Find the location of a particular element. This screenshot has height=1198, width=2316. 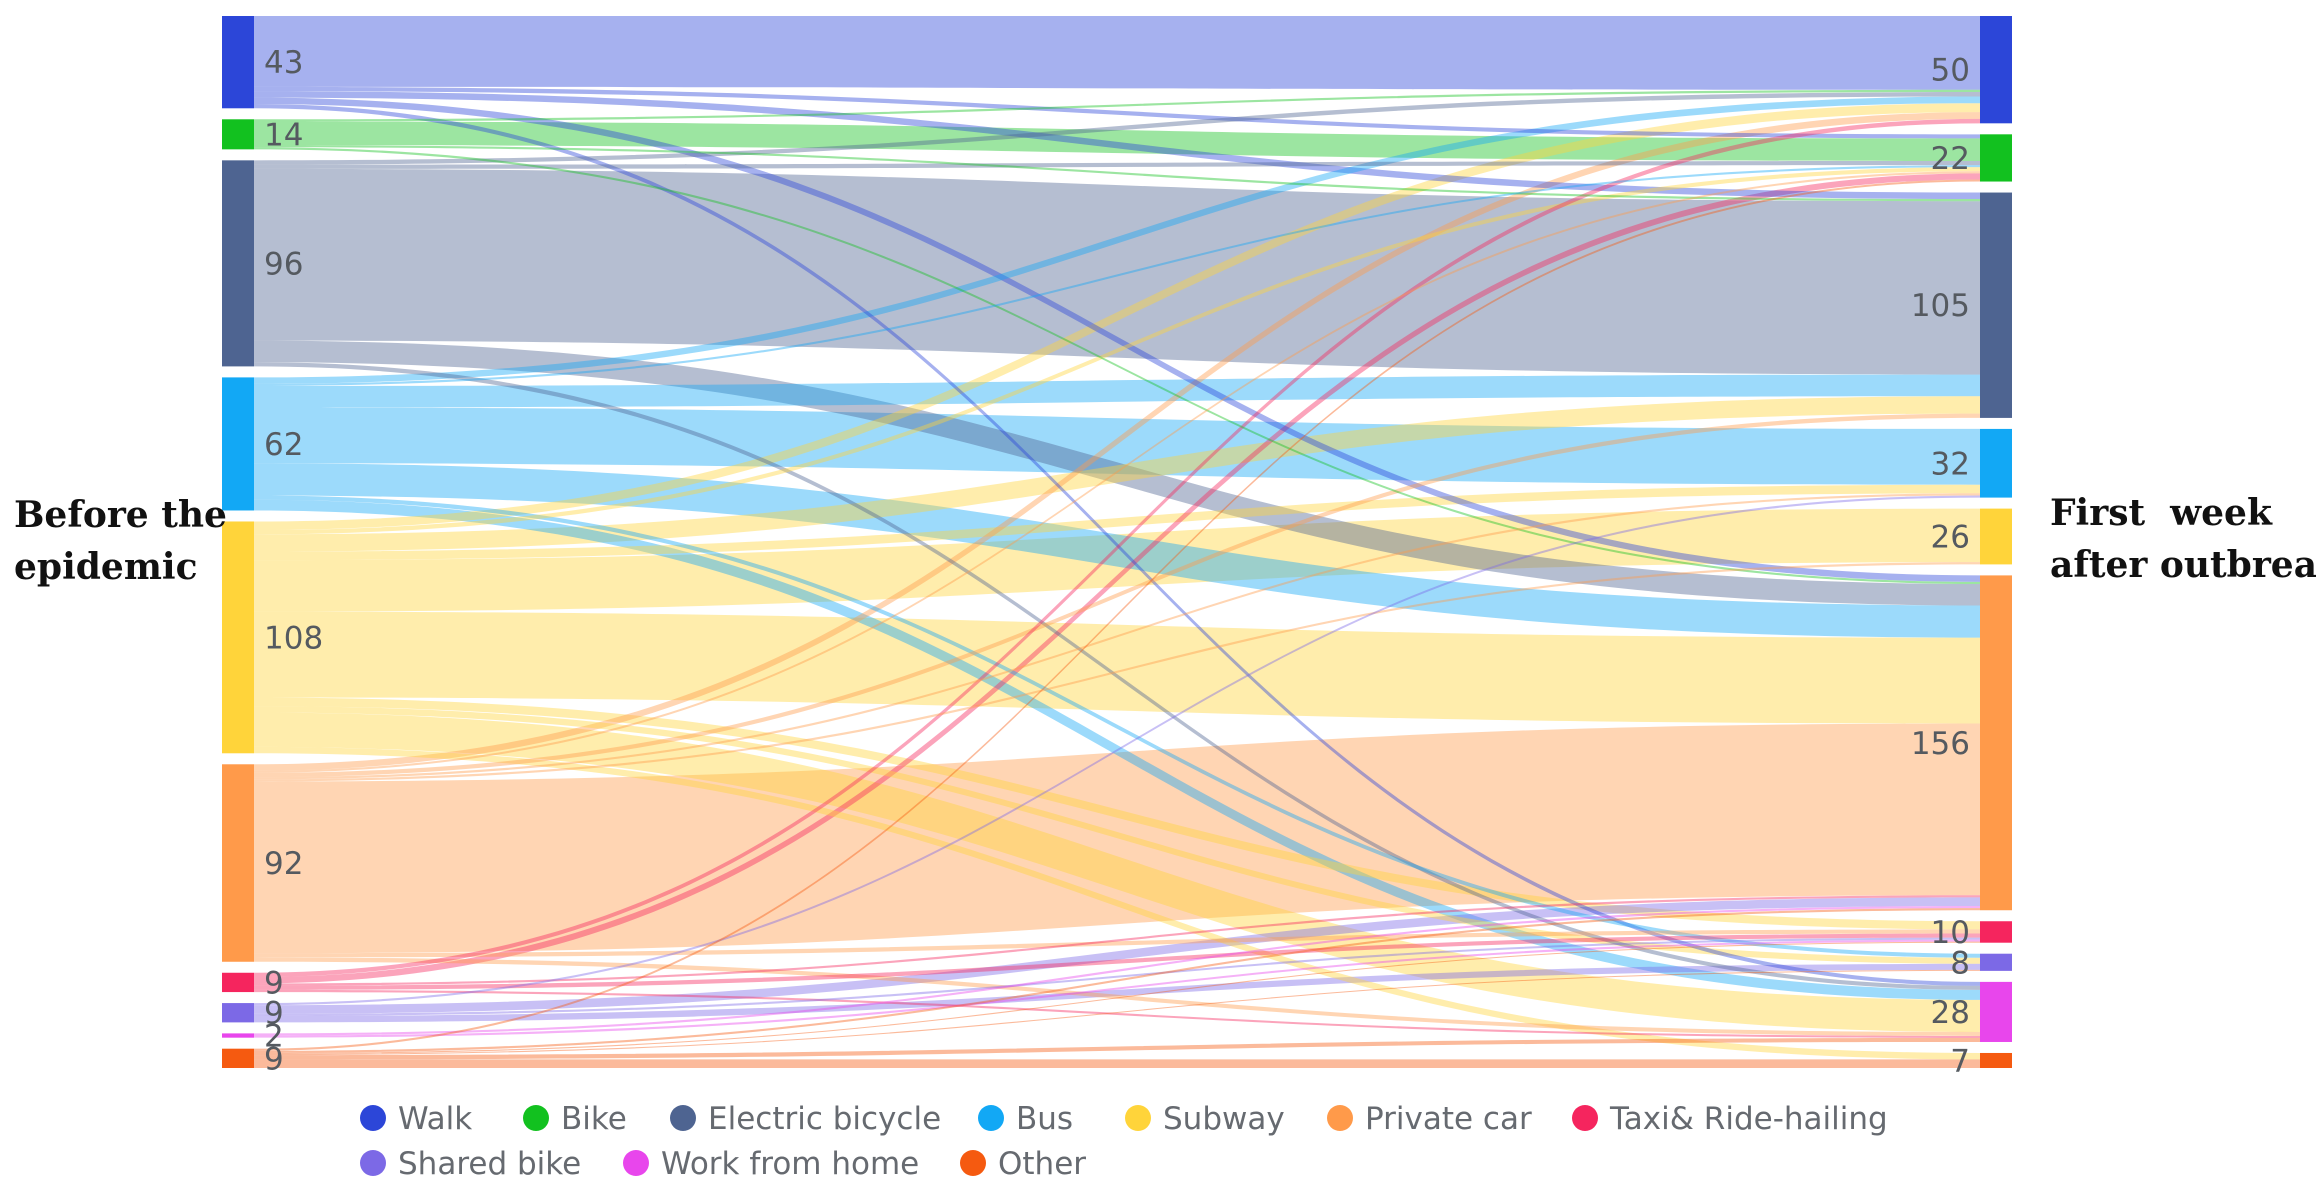

legend-label-taxi-ride-hailing: Taxi& Ride-hailing is located at coordinates (1748, 1119).